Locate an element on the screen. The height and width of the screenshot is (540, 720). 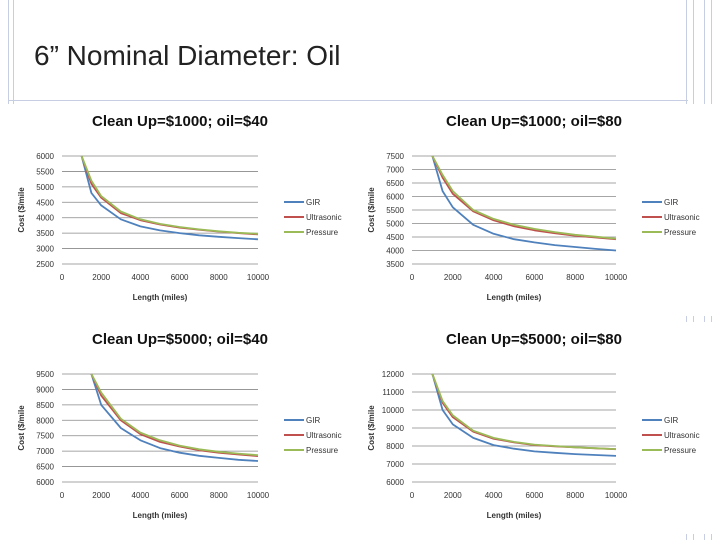
y-tick-label: 12000 is located at coordinates (393, 374).